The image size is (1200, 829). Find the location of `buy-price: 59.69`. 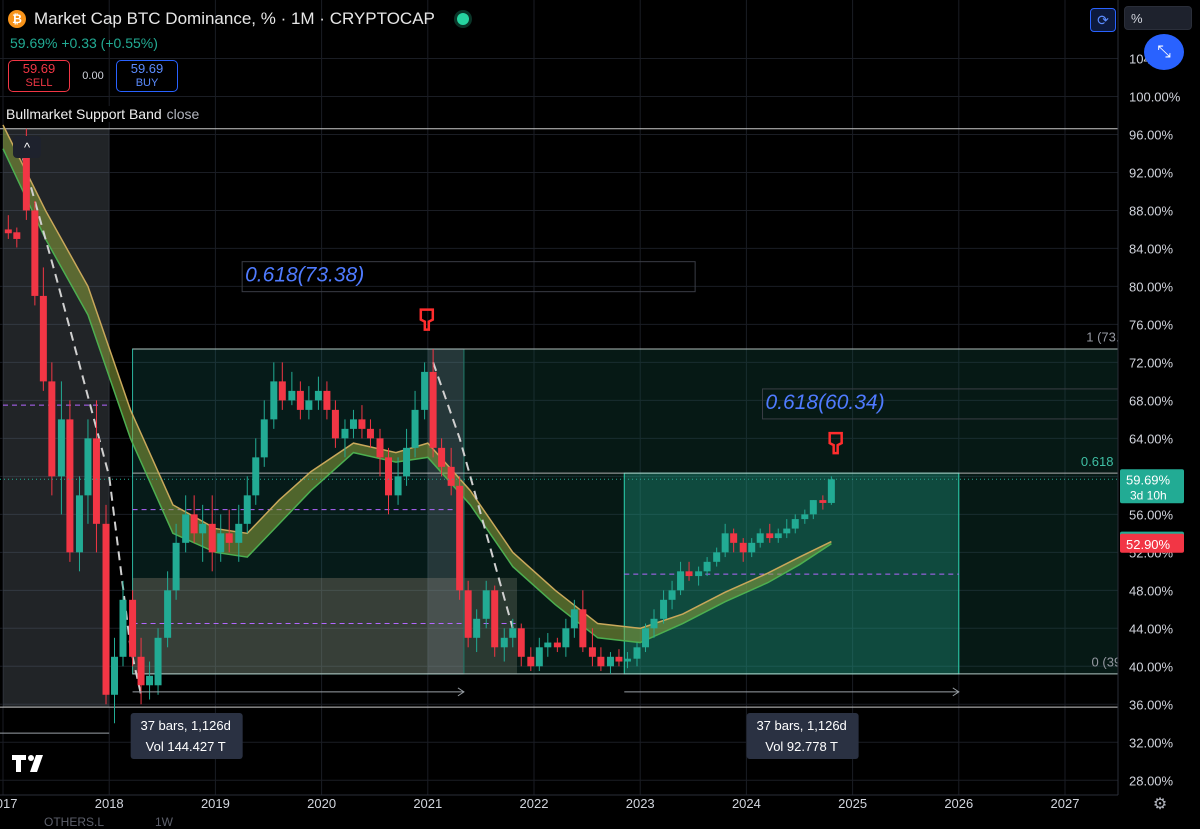

buy-price: 59.69 is located at coordinates (147, 68).